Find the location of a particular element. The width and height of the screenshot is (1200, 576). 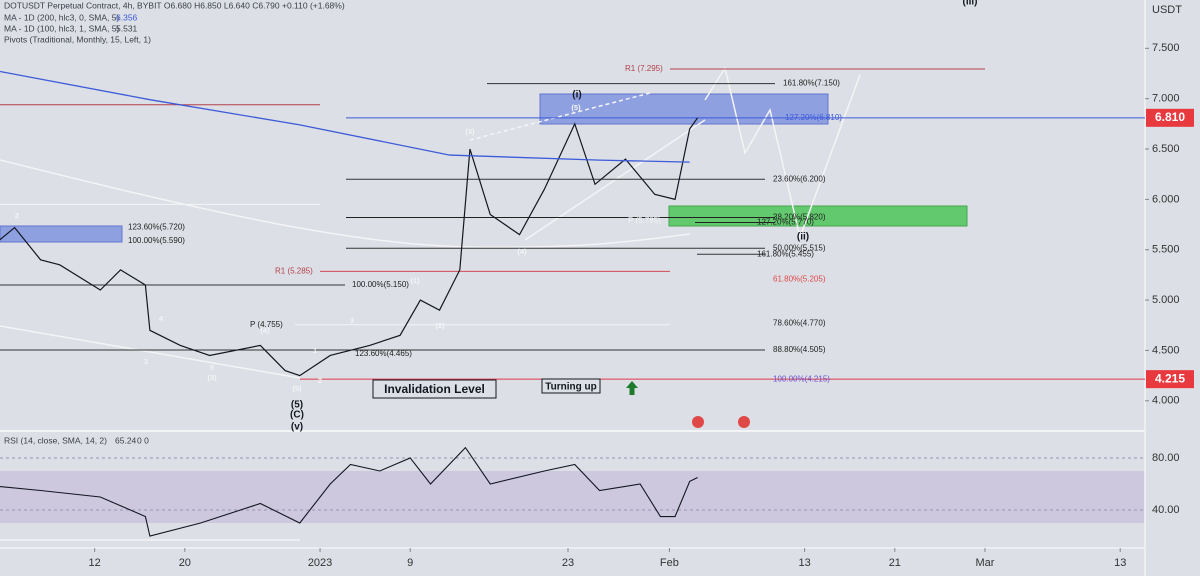

x-tick-label: 2023 is located at coordinates (320, 563).